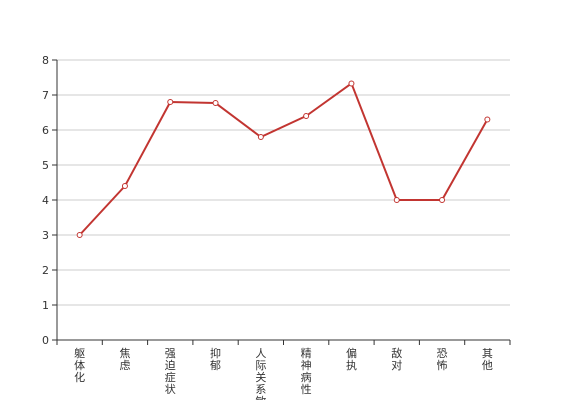  I want to click on y-axis-tick-labels: 0 1 2 3 4 5 6 7 8, so click(45, 200).